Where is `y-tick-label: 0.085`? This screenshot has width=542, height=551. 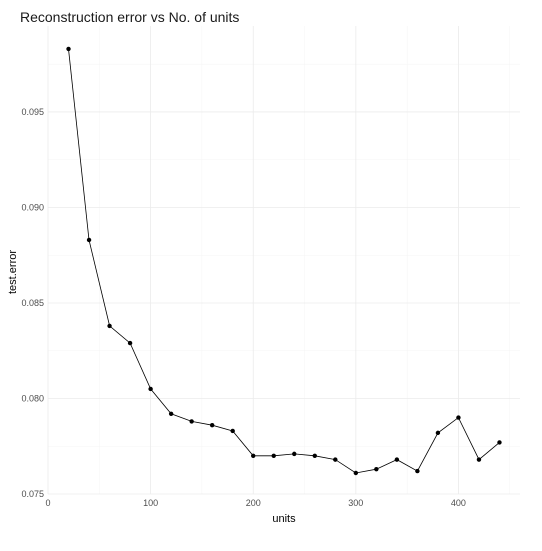 y-tick-label: 0.085 is located at coordinates (32, 303).